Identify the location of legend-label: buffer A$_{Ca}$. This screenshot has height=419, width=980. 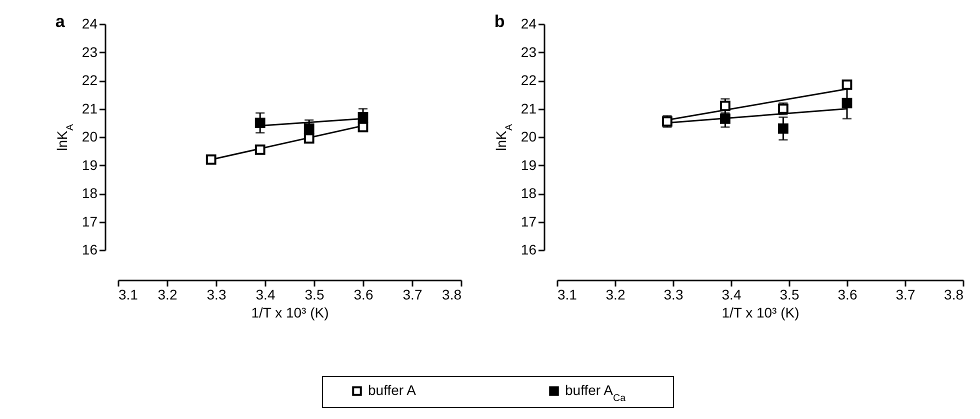
(595, 393).